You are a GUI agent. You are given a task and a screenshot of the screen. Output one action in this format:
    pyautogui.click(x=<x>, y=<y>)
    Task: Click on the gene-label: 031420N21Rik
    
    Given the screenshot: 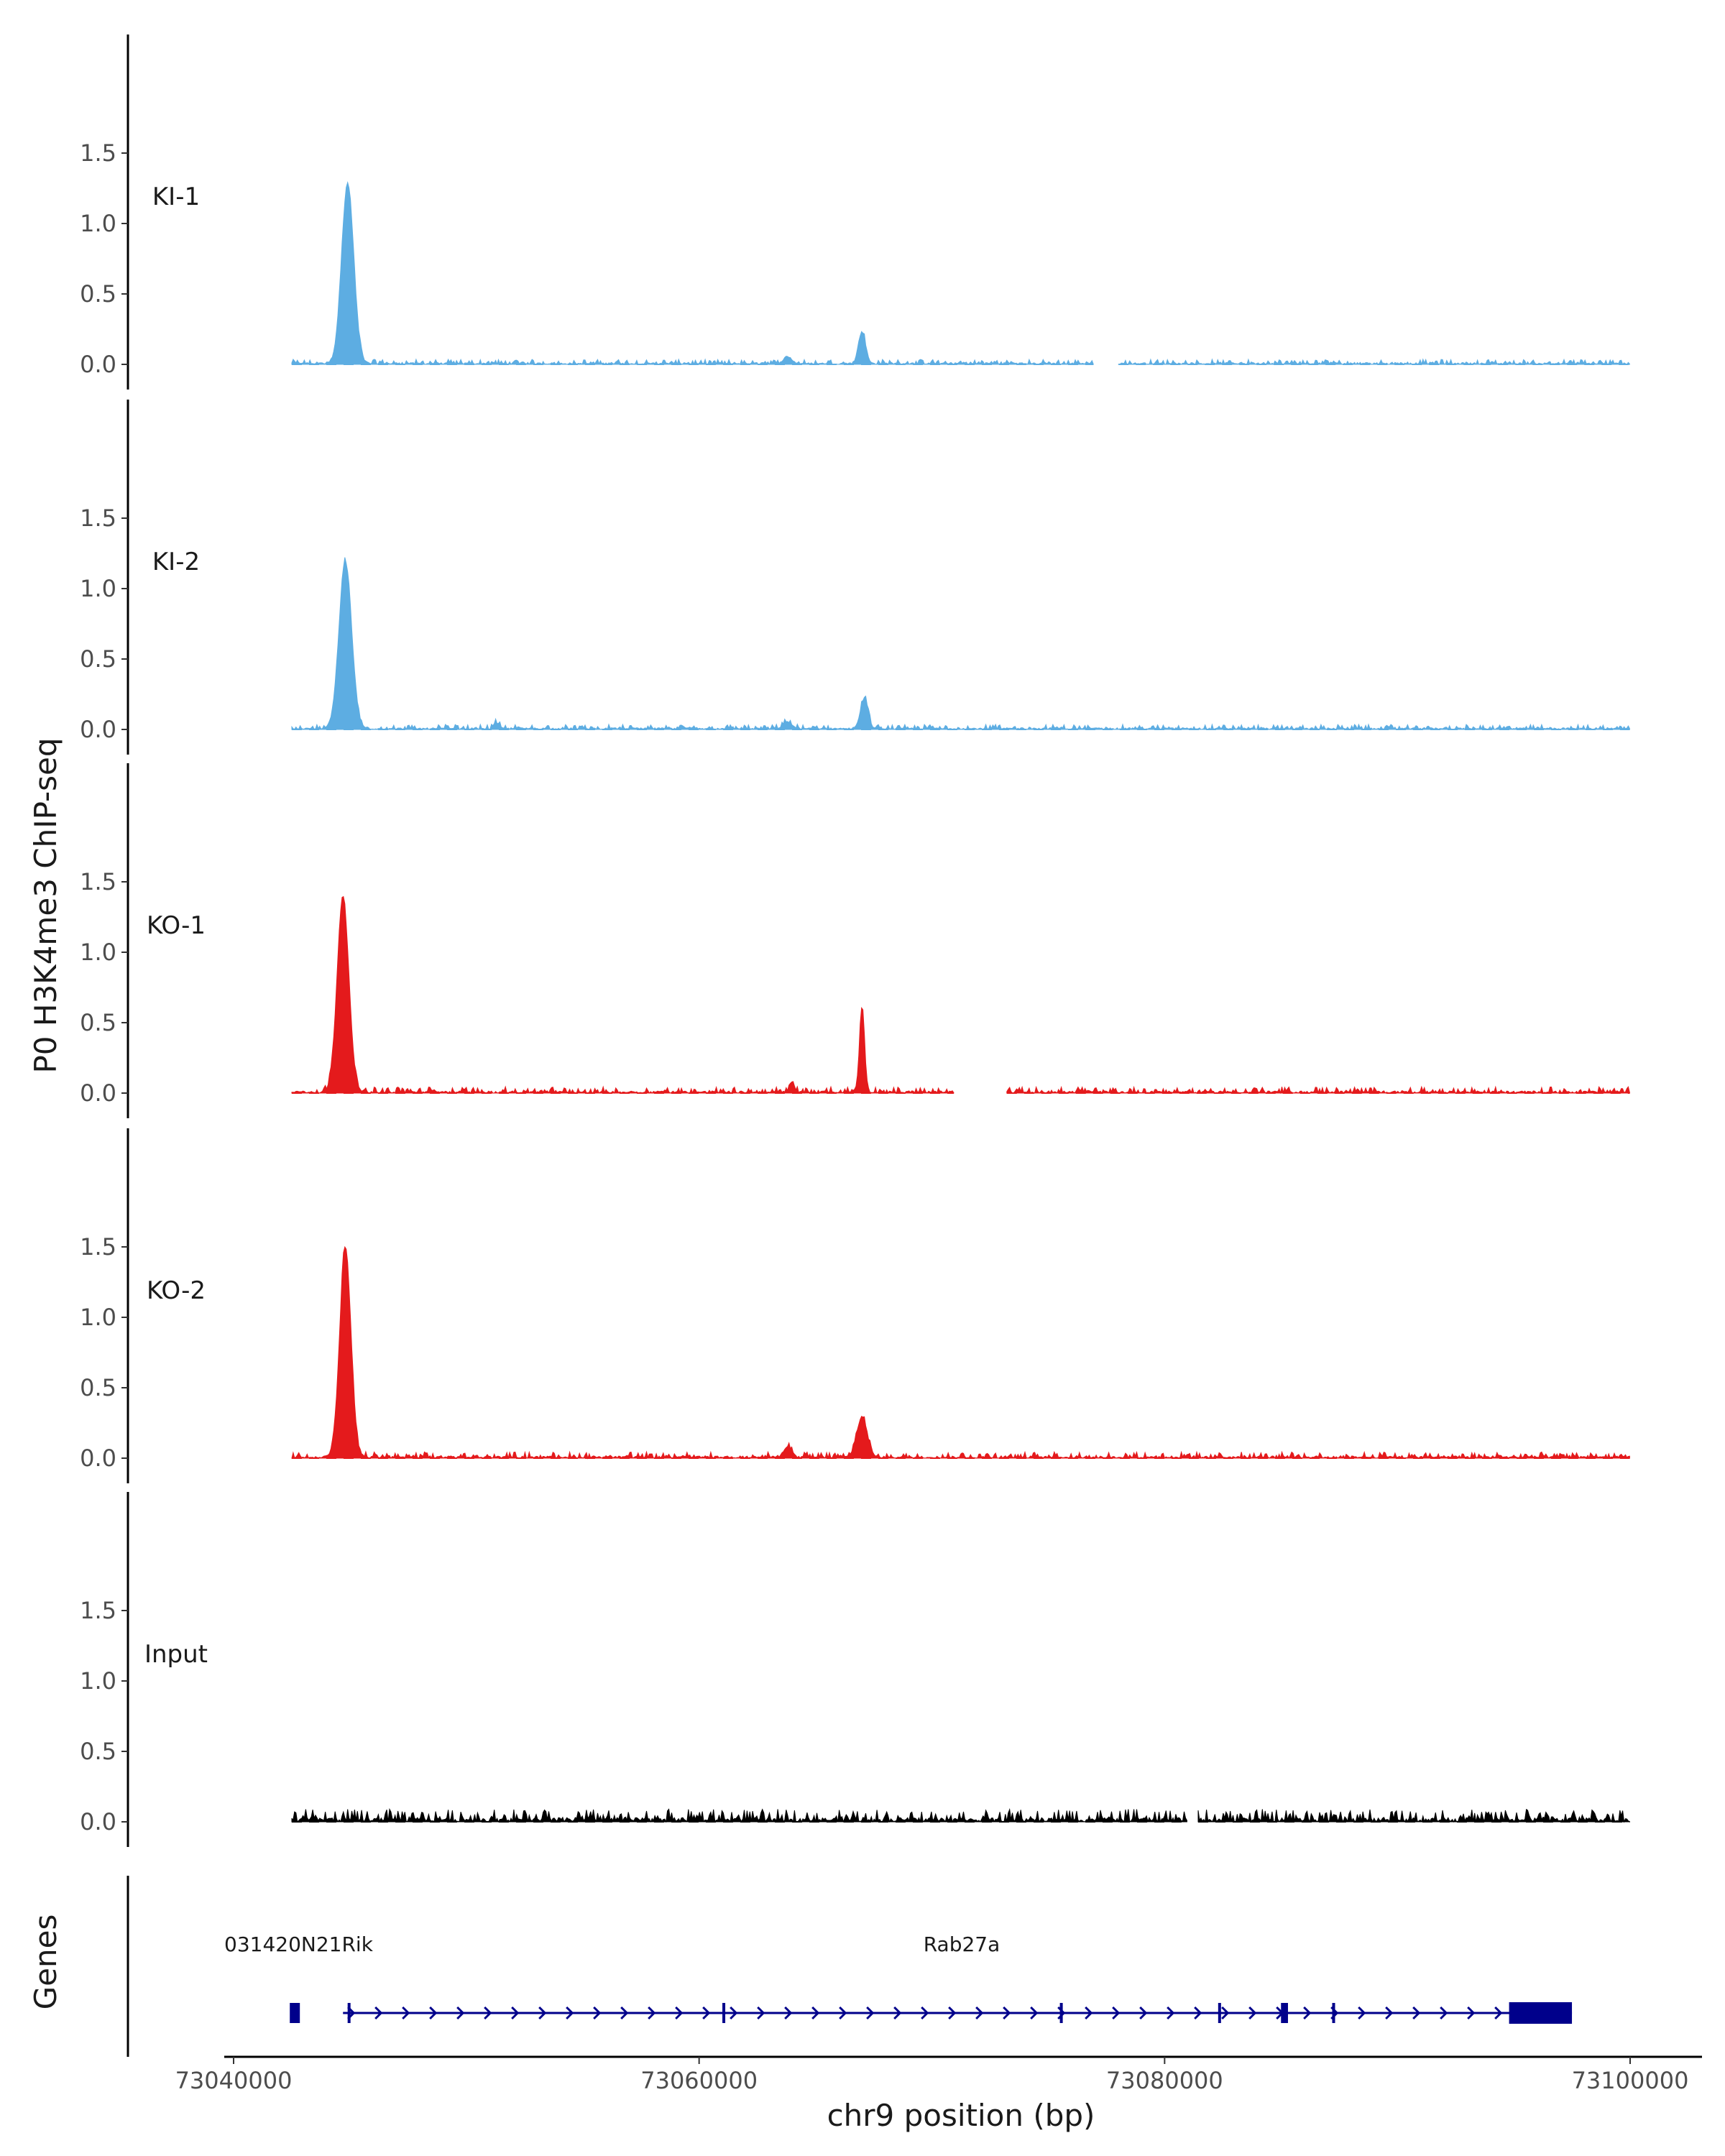 What is the action you would take?
    pyautogui.click(x=299, y=1944)
    